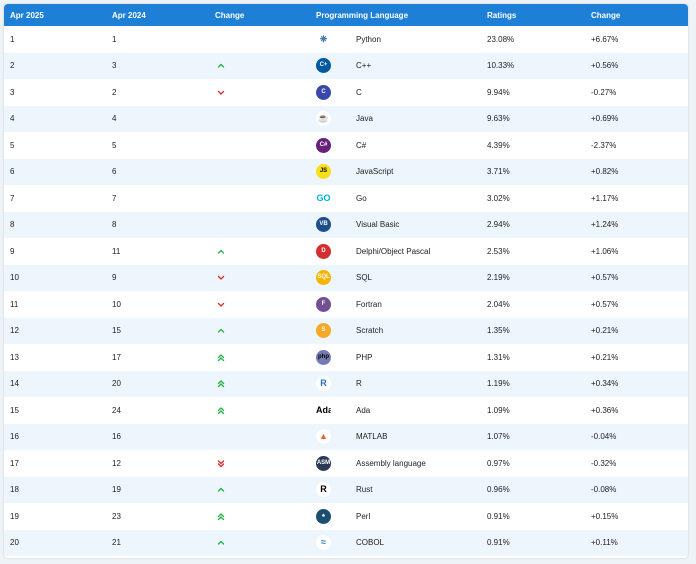 This screenshot has width=696, height=564. I want to click on rank-2025: 18, so click(14, 490).